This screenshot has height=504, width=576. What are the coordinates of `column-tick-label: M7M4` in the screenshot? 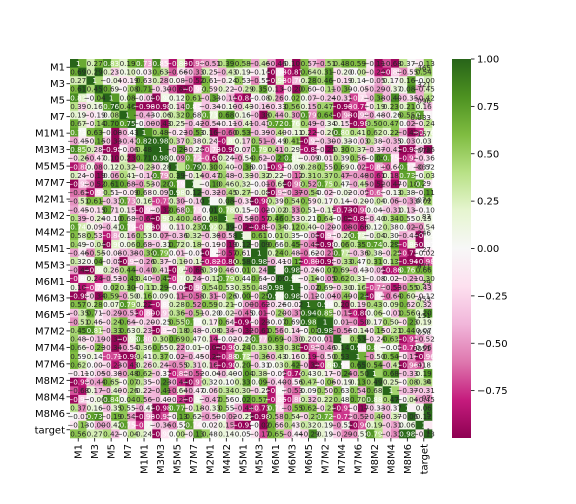 It's located at (342, 459).